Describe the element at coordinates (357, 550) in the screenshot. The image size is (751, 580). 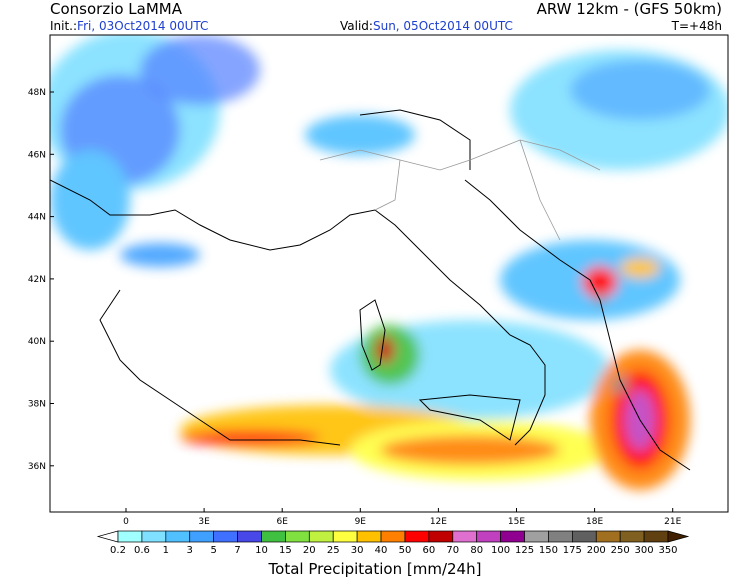
I see `colorbar-label: 30` at that location.